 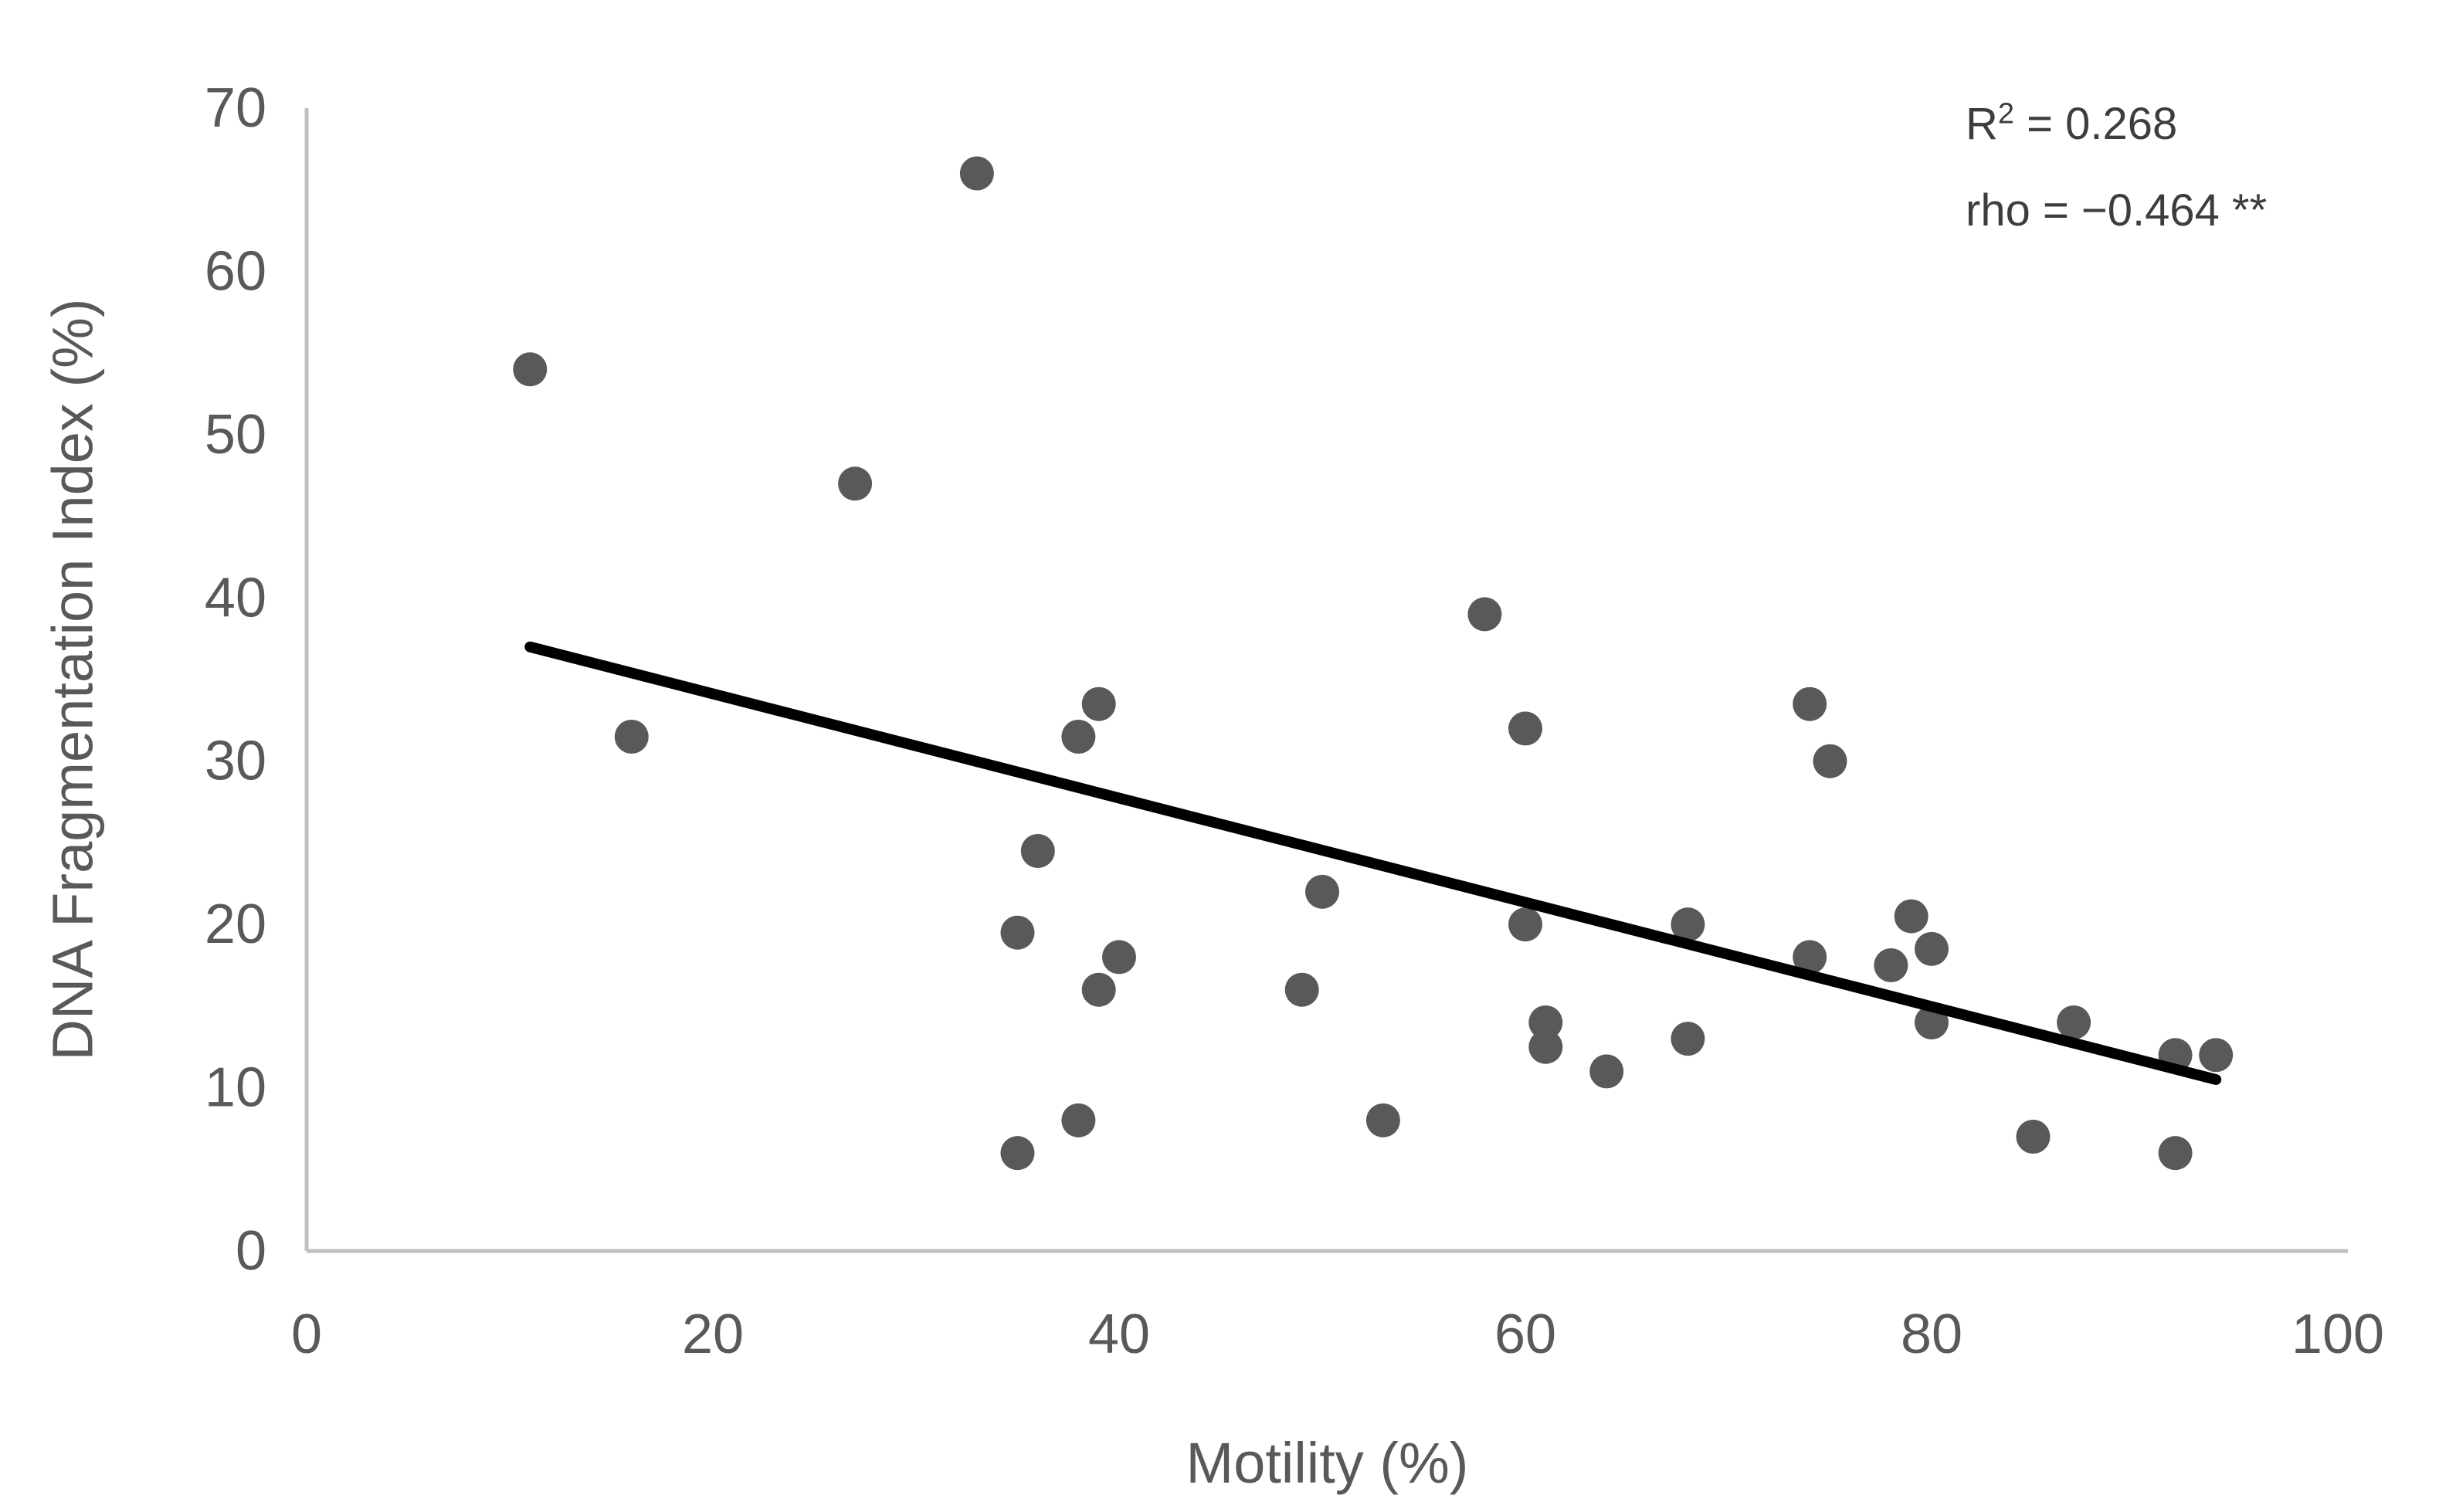 What do you see at coordinates (235, 435) in the screenshot?
I see `y-tick-label: 50` at bounding box center [235, 435].